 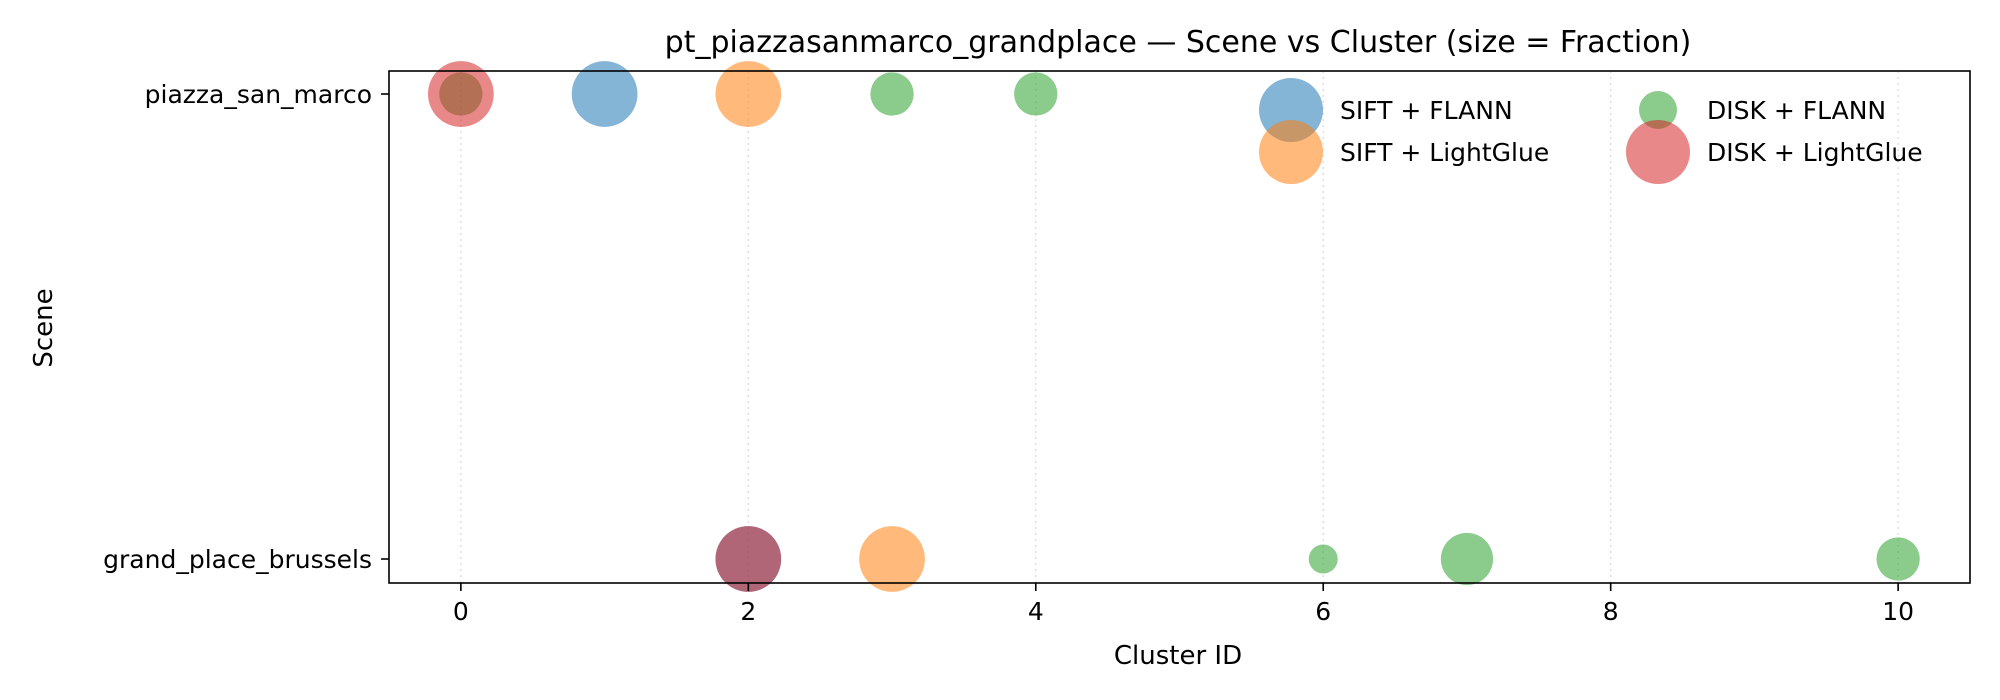 What do you see at coordinates (1036, 611) in the screenshot?
I see `x-tick-label: 4` at bounding box center [1036, 611].